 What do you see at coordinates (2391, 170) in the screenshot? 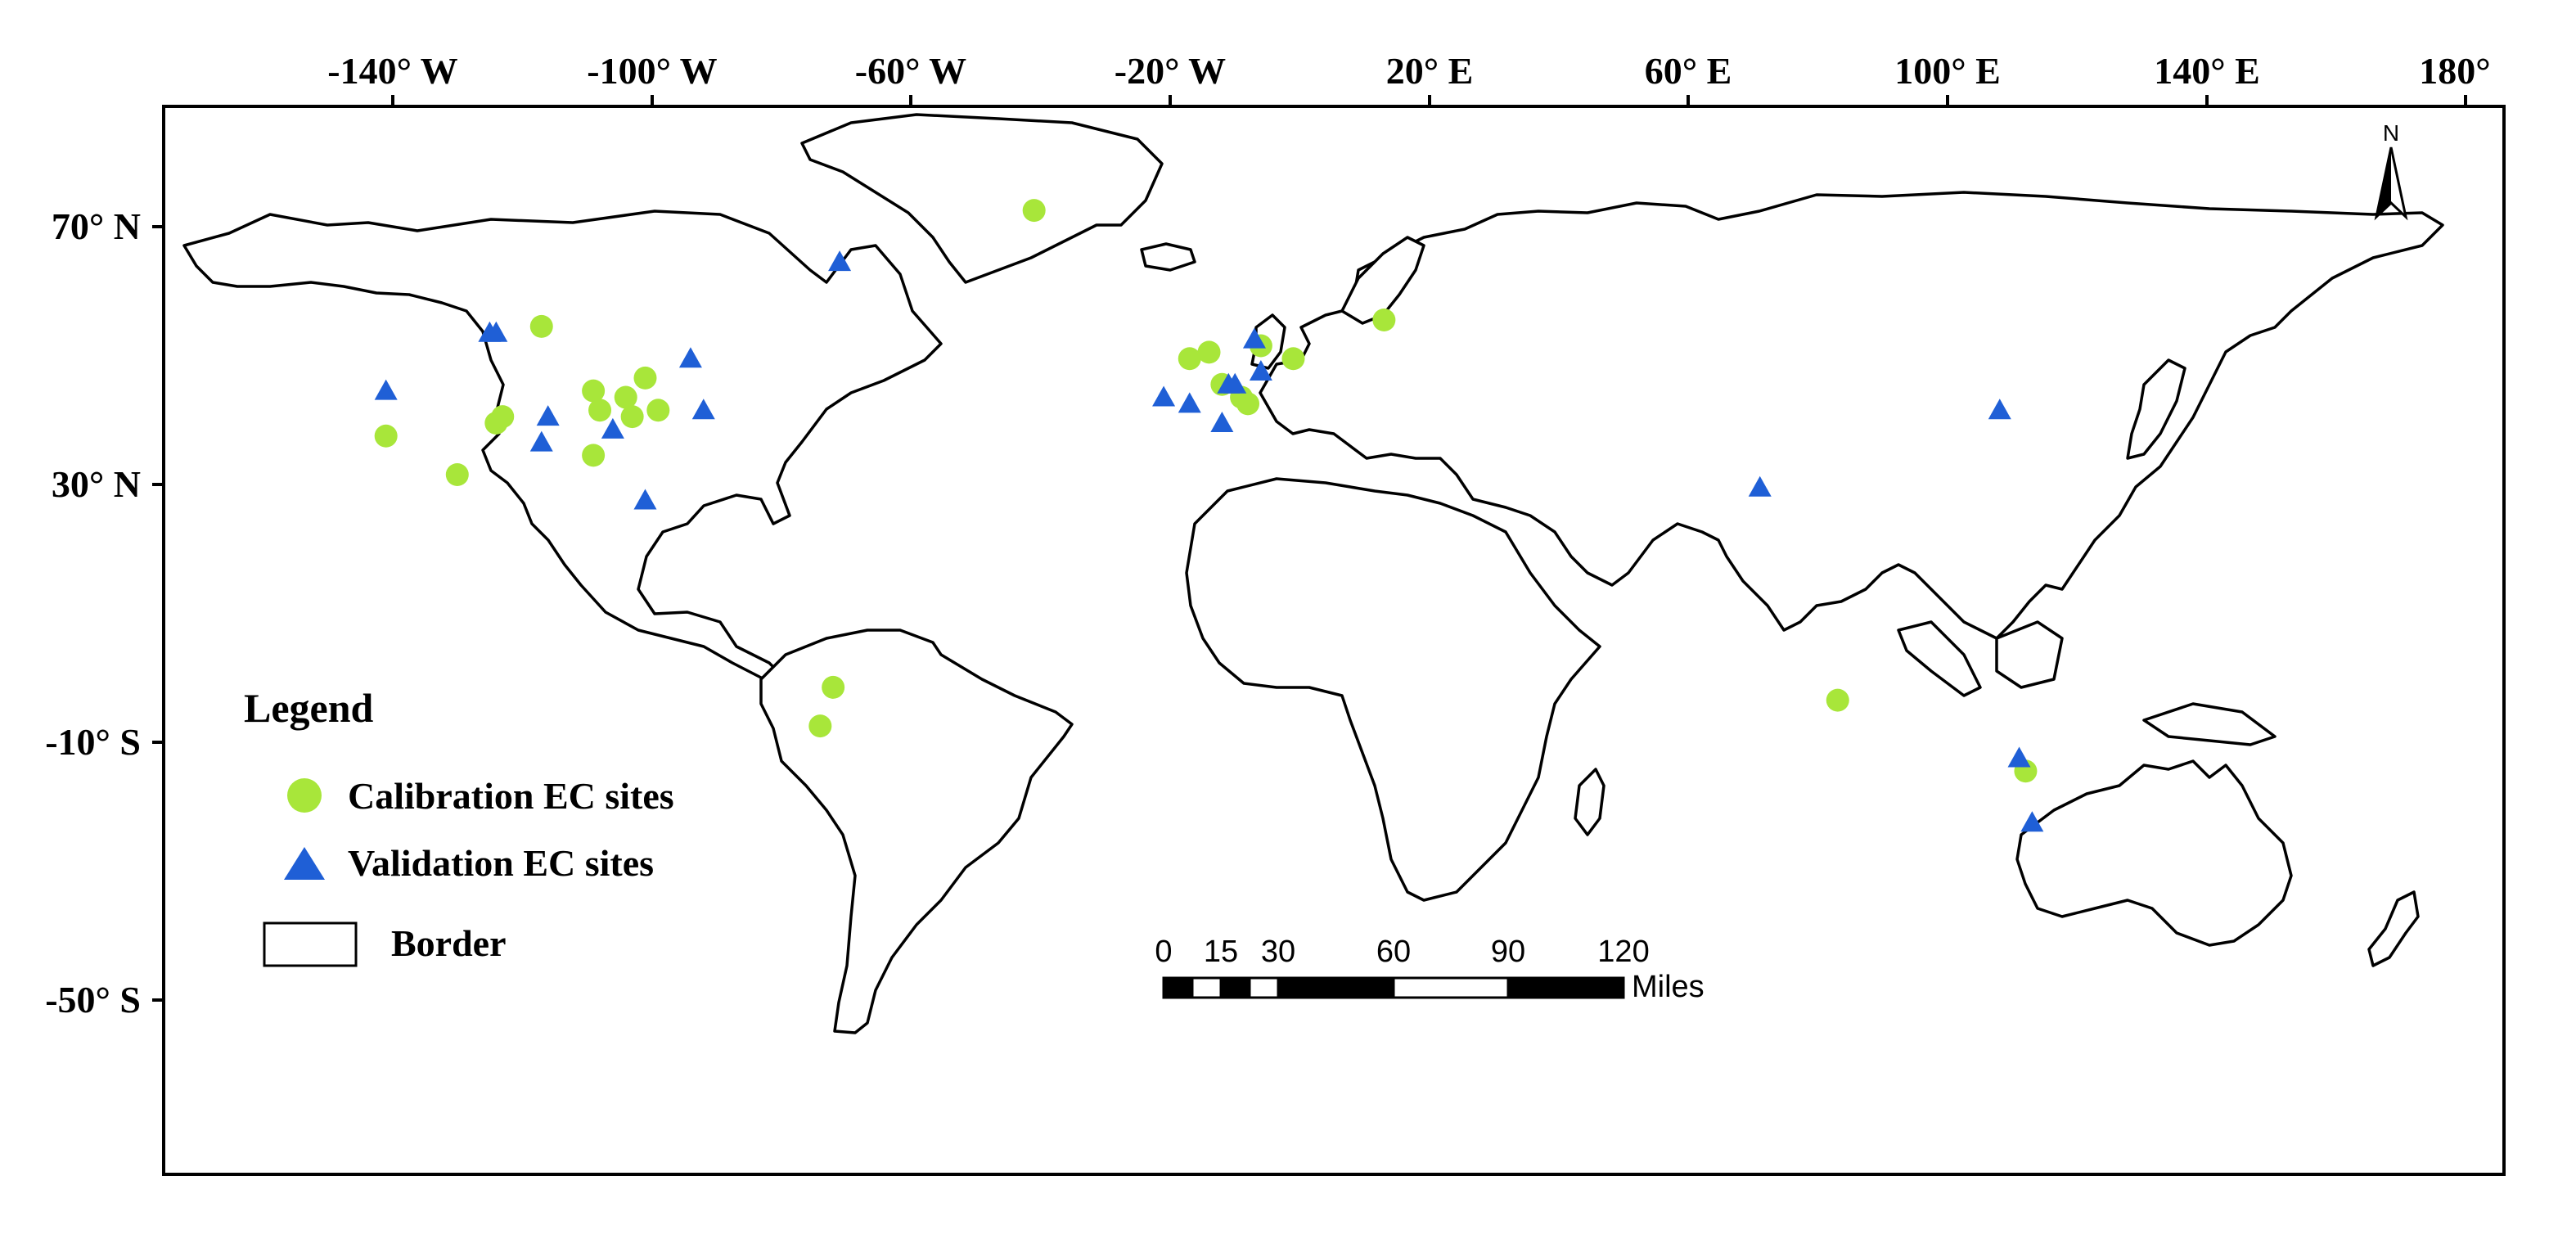
I see `north-arrow: N` at bounding box center [2391, 170].